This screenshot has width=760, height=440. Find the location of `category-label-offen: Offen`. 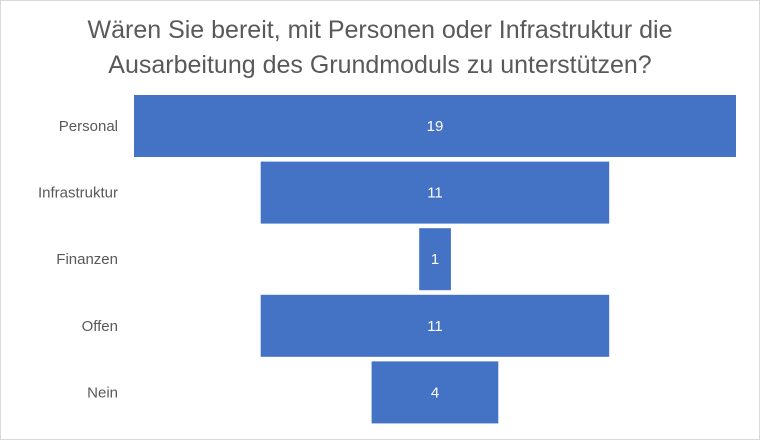

category-label-offen: Offen is located at coordinates (100, 326).